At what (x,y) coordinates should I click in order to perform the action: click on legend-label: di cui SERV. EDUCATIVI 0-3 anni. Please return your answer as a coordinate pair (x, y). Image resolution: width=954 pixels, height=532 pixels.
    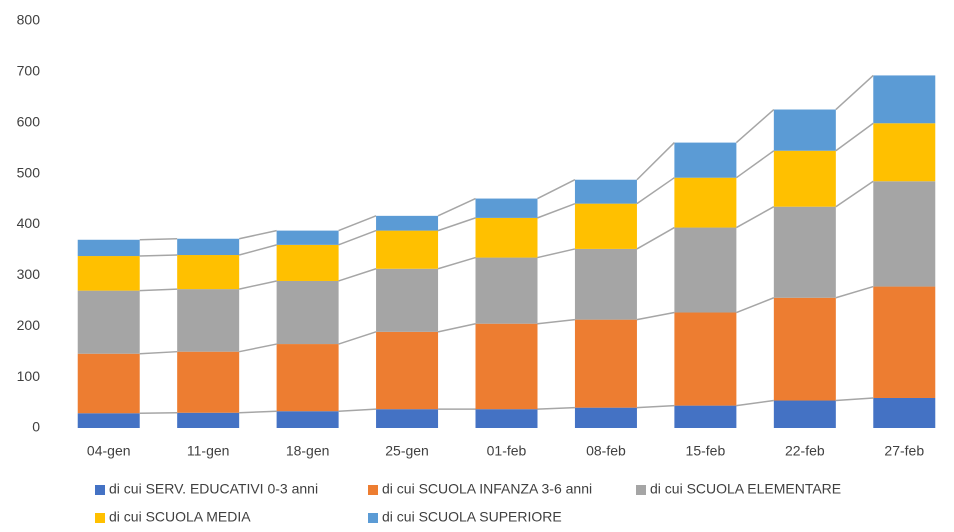
    Looking at the image, I should click on (213, 489).